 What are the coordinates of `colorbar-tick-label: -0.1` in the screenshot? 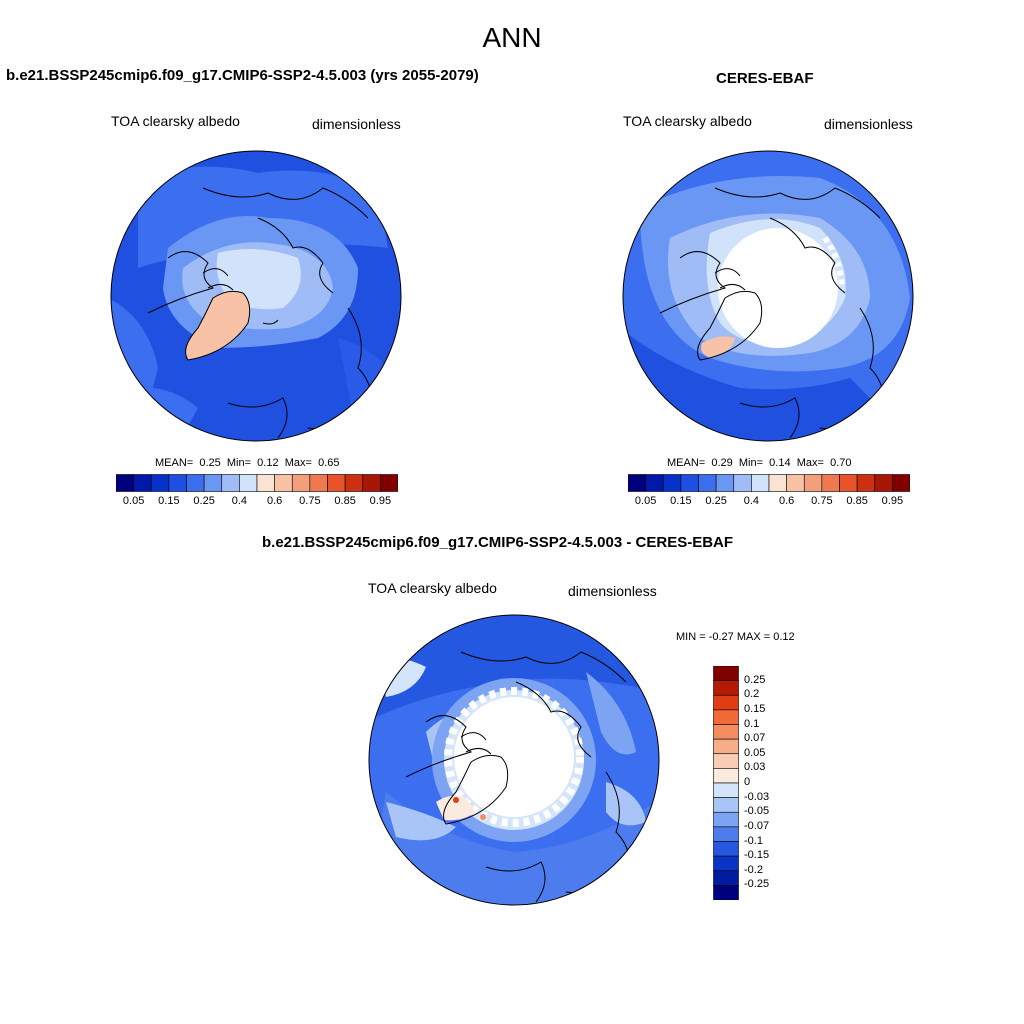 It's located at (753, 840).